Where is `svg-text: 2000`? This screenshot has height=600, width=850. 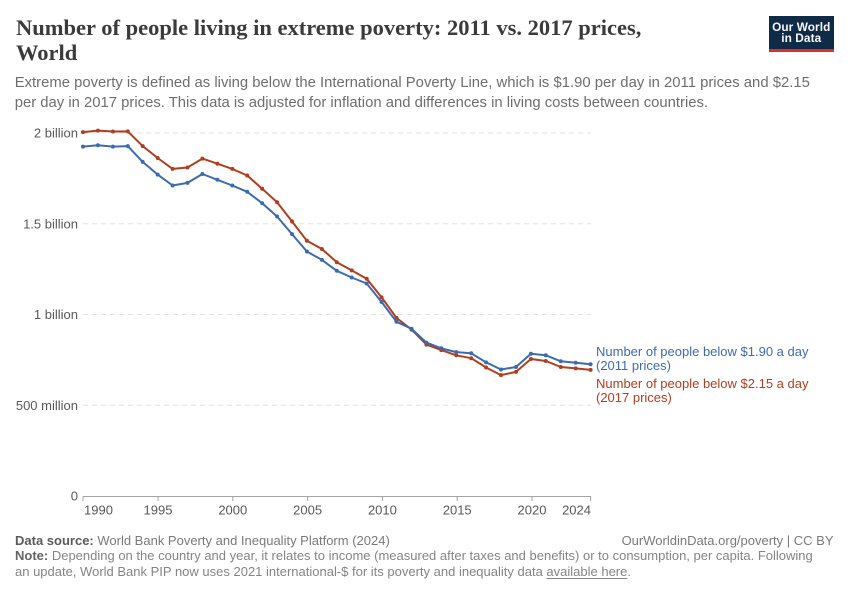
svg-text: 2000 is located at coordinates (232, 509).